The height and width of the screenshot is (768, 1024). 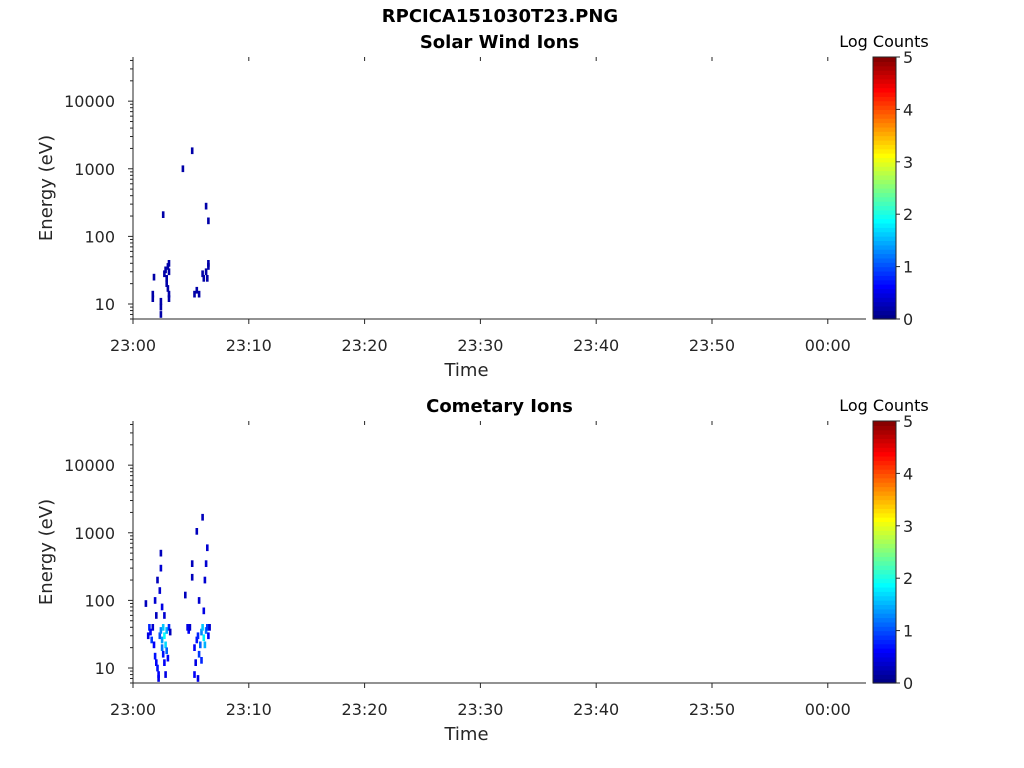 I want to click on y-tick-label: 10, so click(x=105, y=668).